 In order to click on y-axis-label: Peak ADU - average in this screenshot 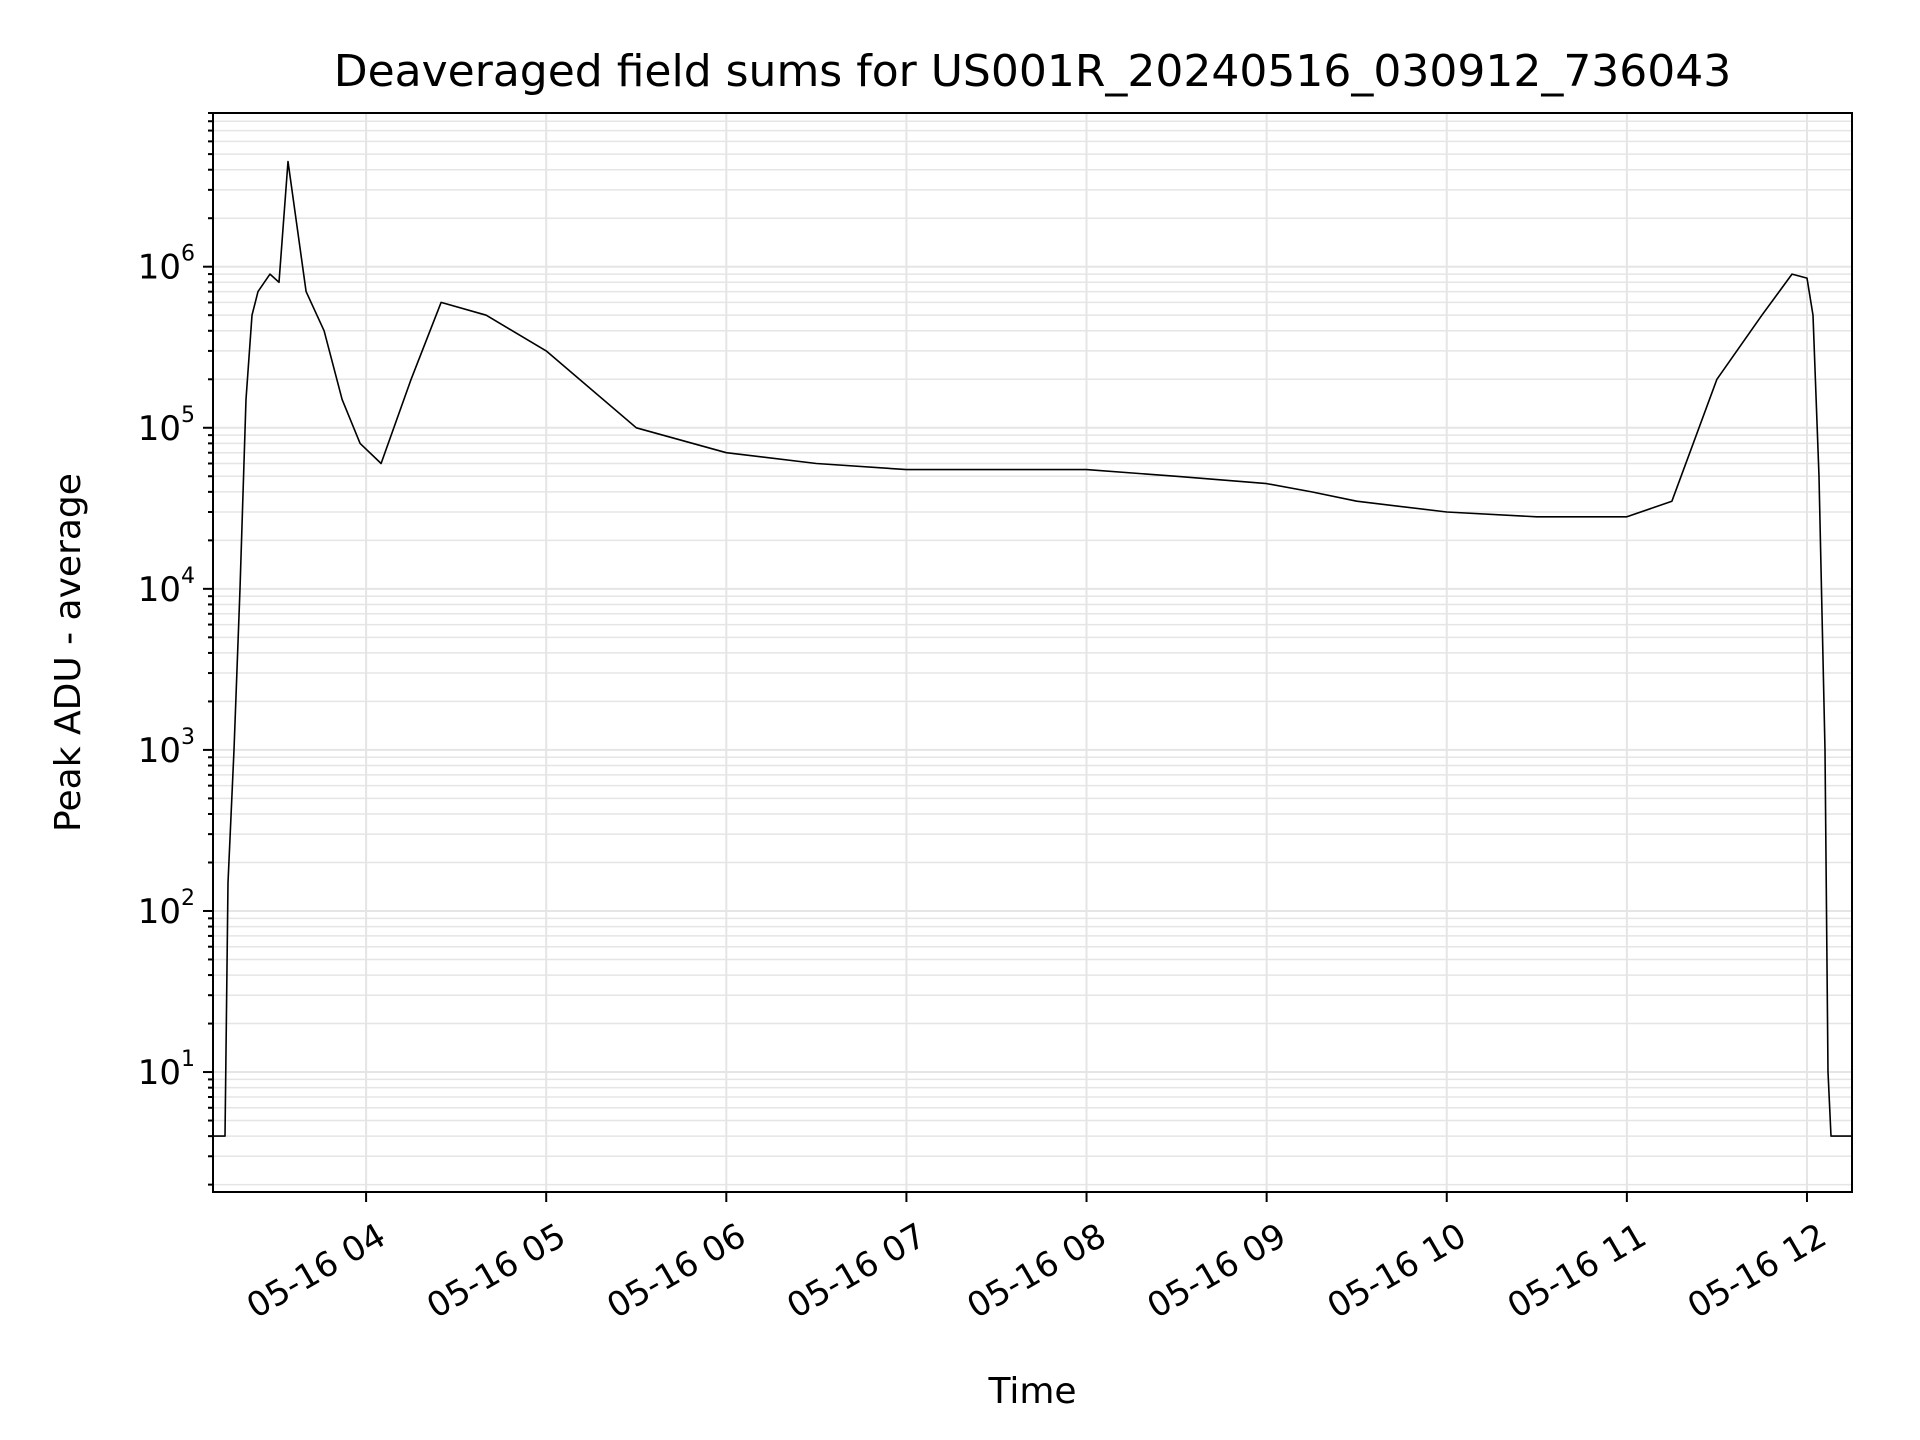, I will do `click(68, 652)`.